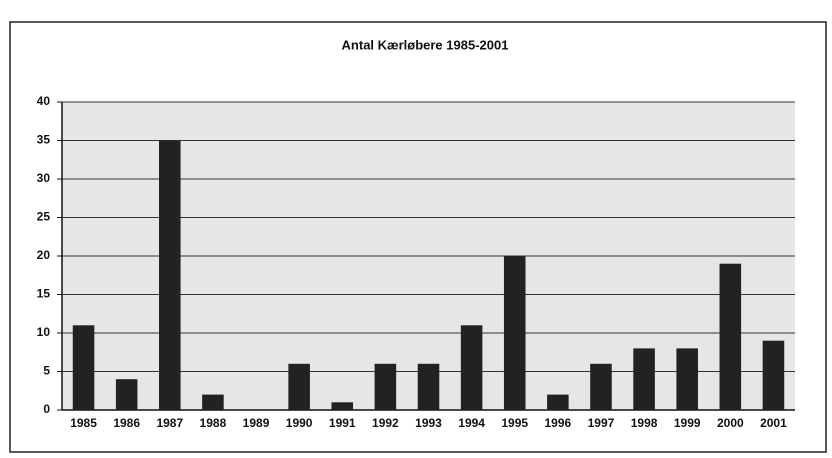  I want to click on x-tick-label: 1994, so click(471, 423).